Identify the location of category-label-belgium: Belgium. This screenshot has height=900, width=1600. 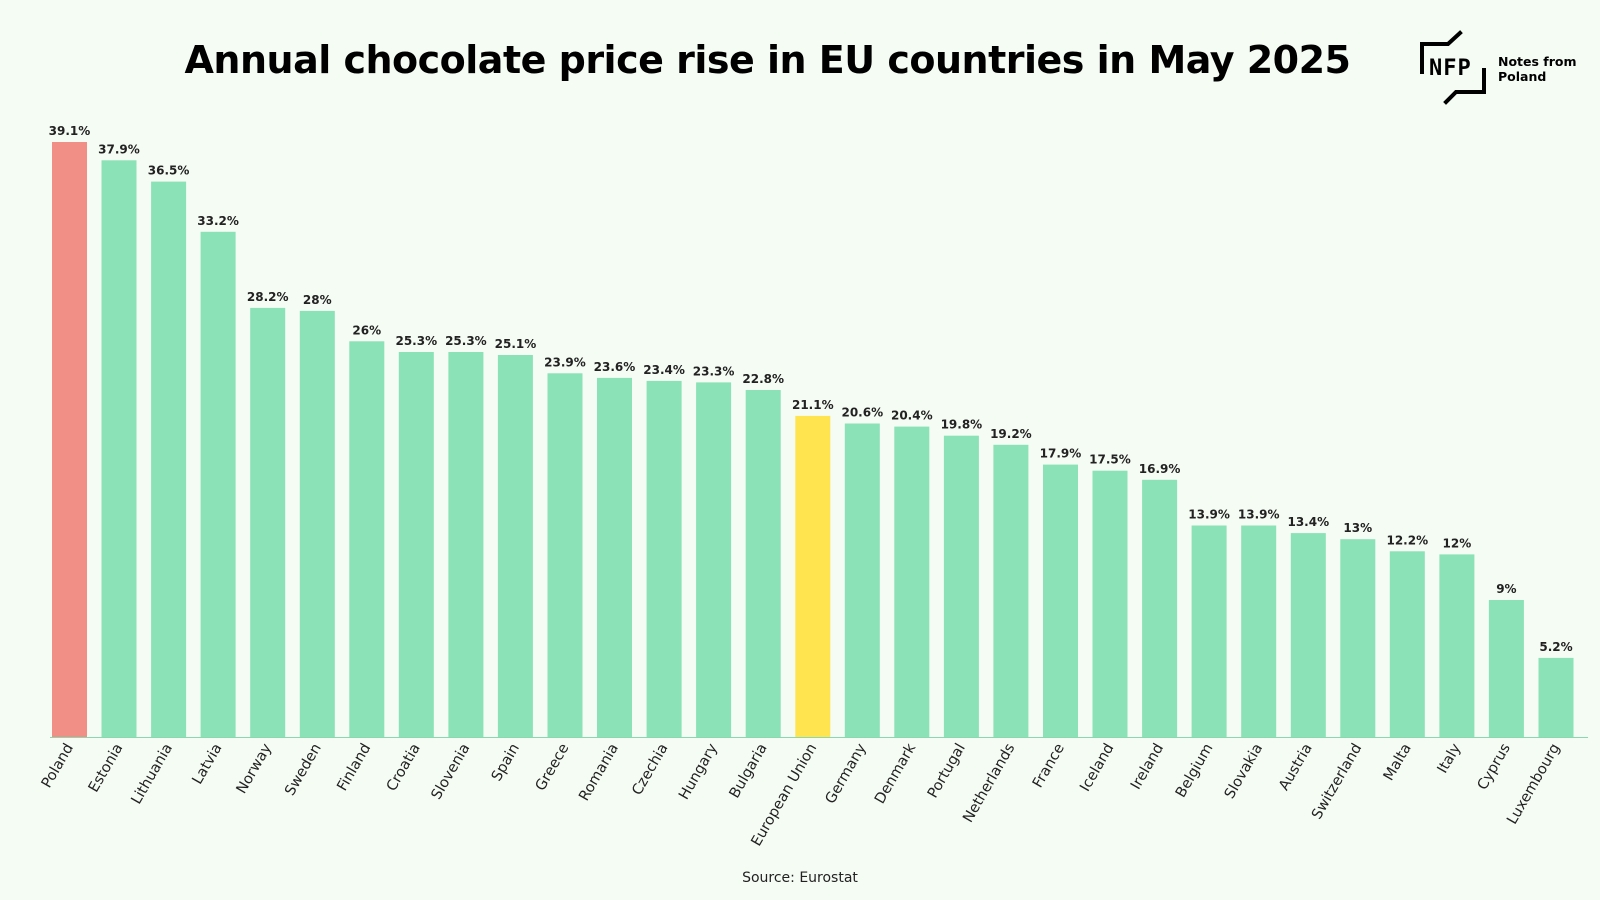
(1195, 770).